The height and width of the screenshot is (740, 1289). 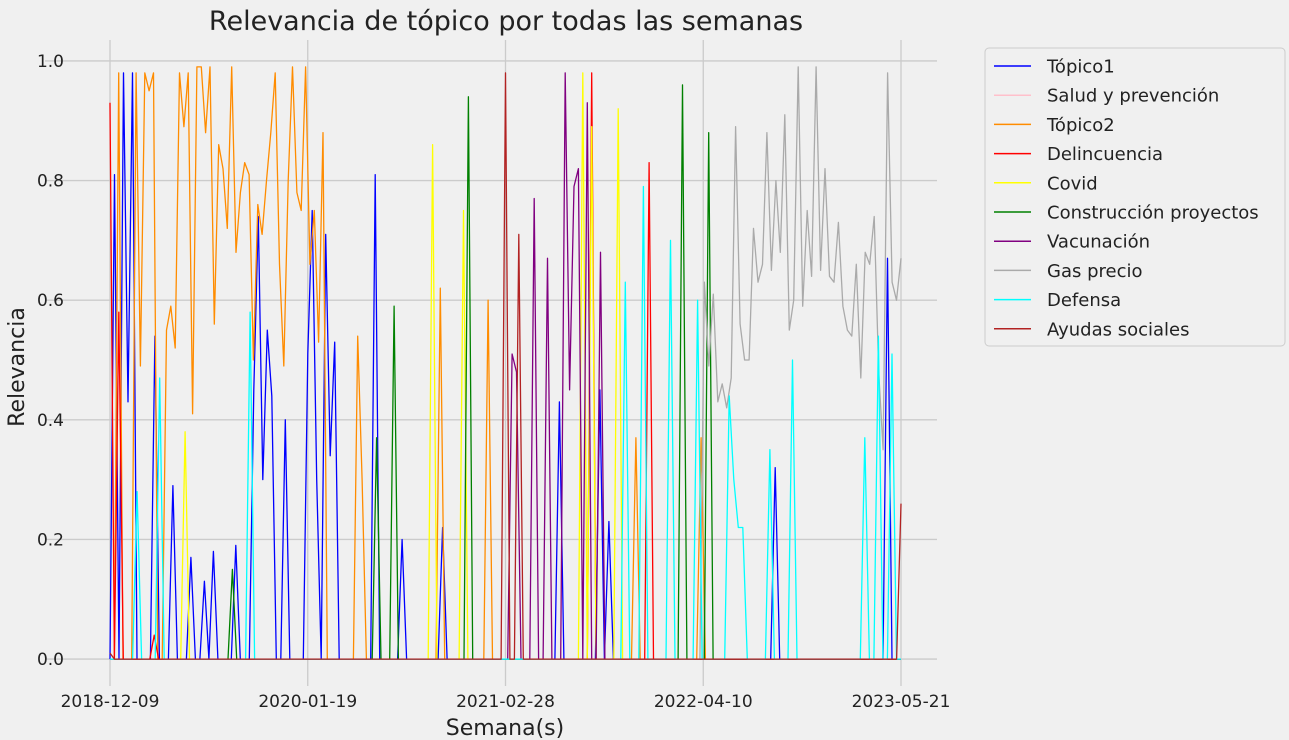 I want to click on x-tick-label: 2021-02-28, so click(x=505, y=702).